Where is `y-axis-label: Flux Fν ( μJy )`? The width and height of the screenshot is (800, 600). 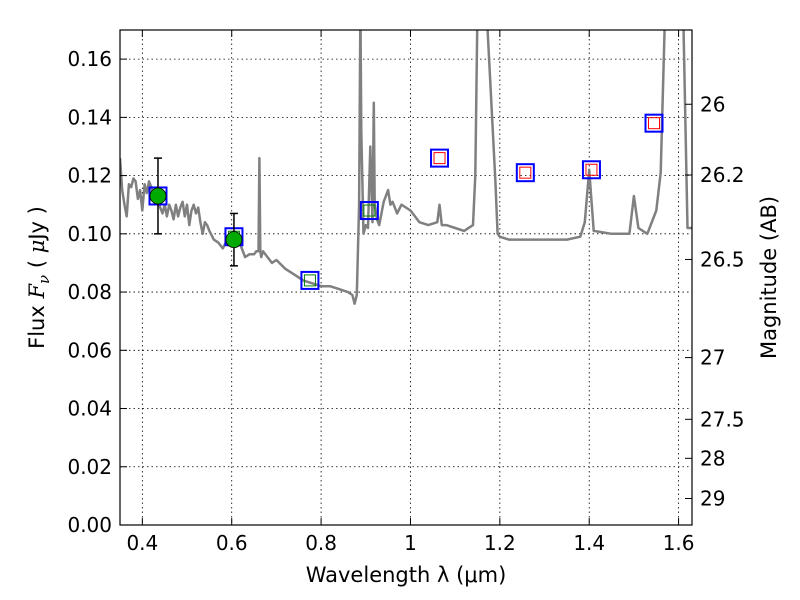 y-axis-label: Flux Fν ( μJy ) is located at coordinates (39, 277).